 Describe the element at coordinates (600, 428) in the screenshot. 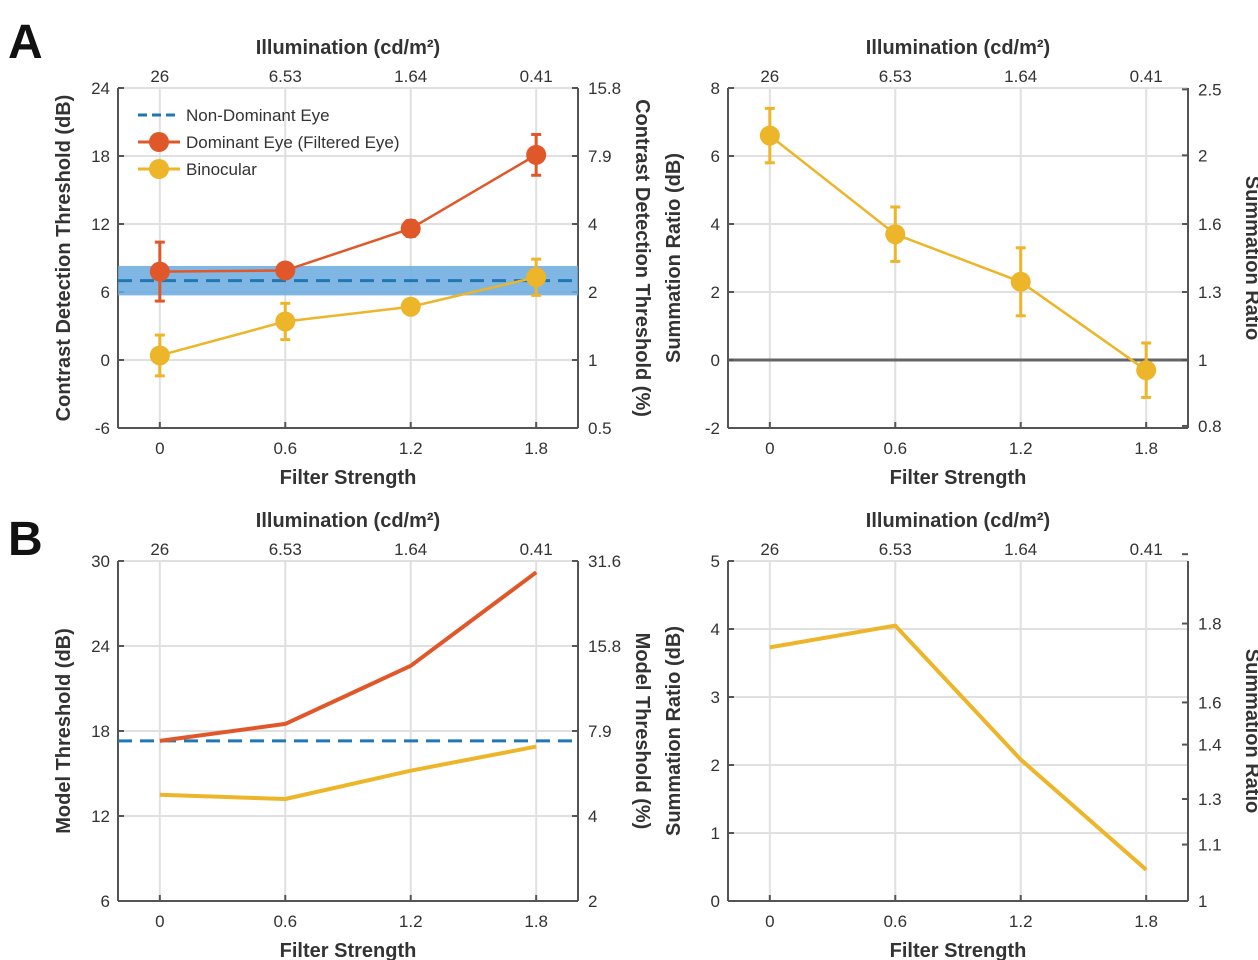

I see `right-tick-label: 0.5` at that location.